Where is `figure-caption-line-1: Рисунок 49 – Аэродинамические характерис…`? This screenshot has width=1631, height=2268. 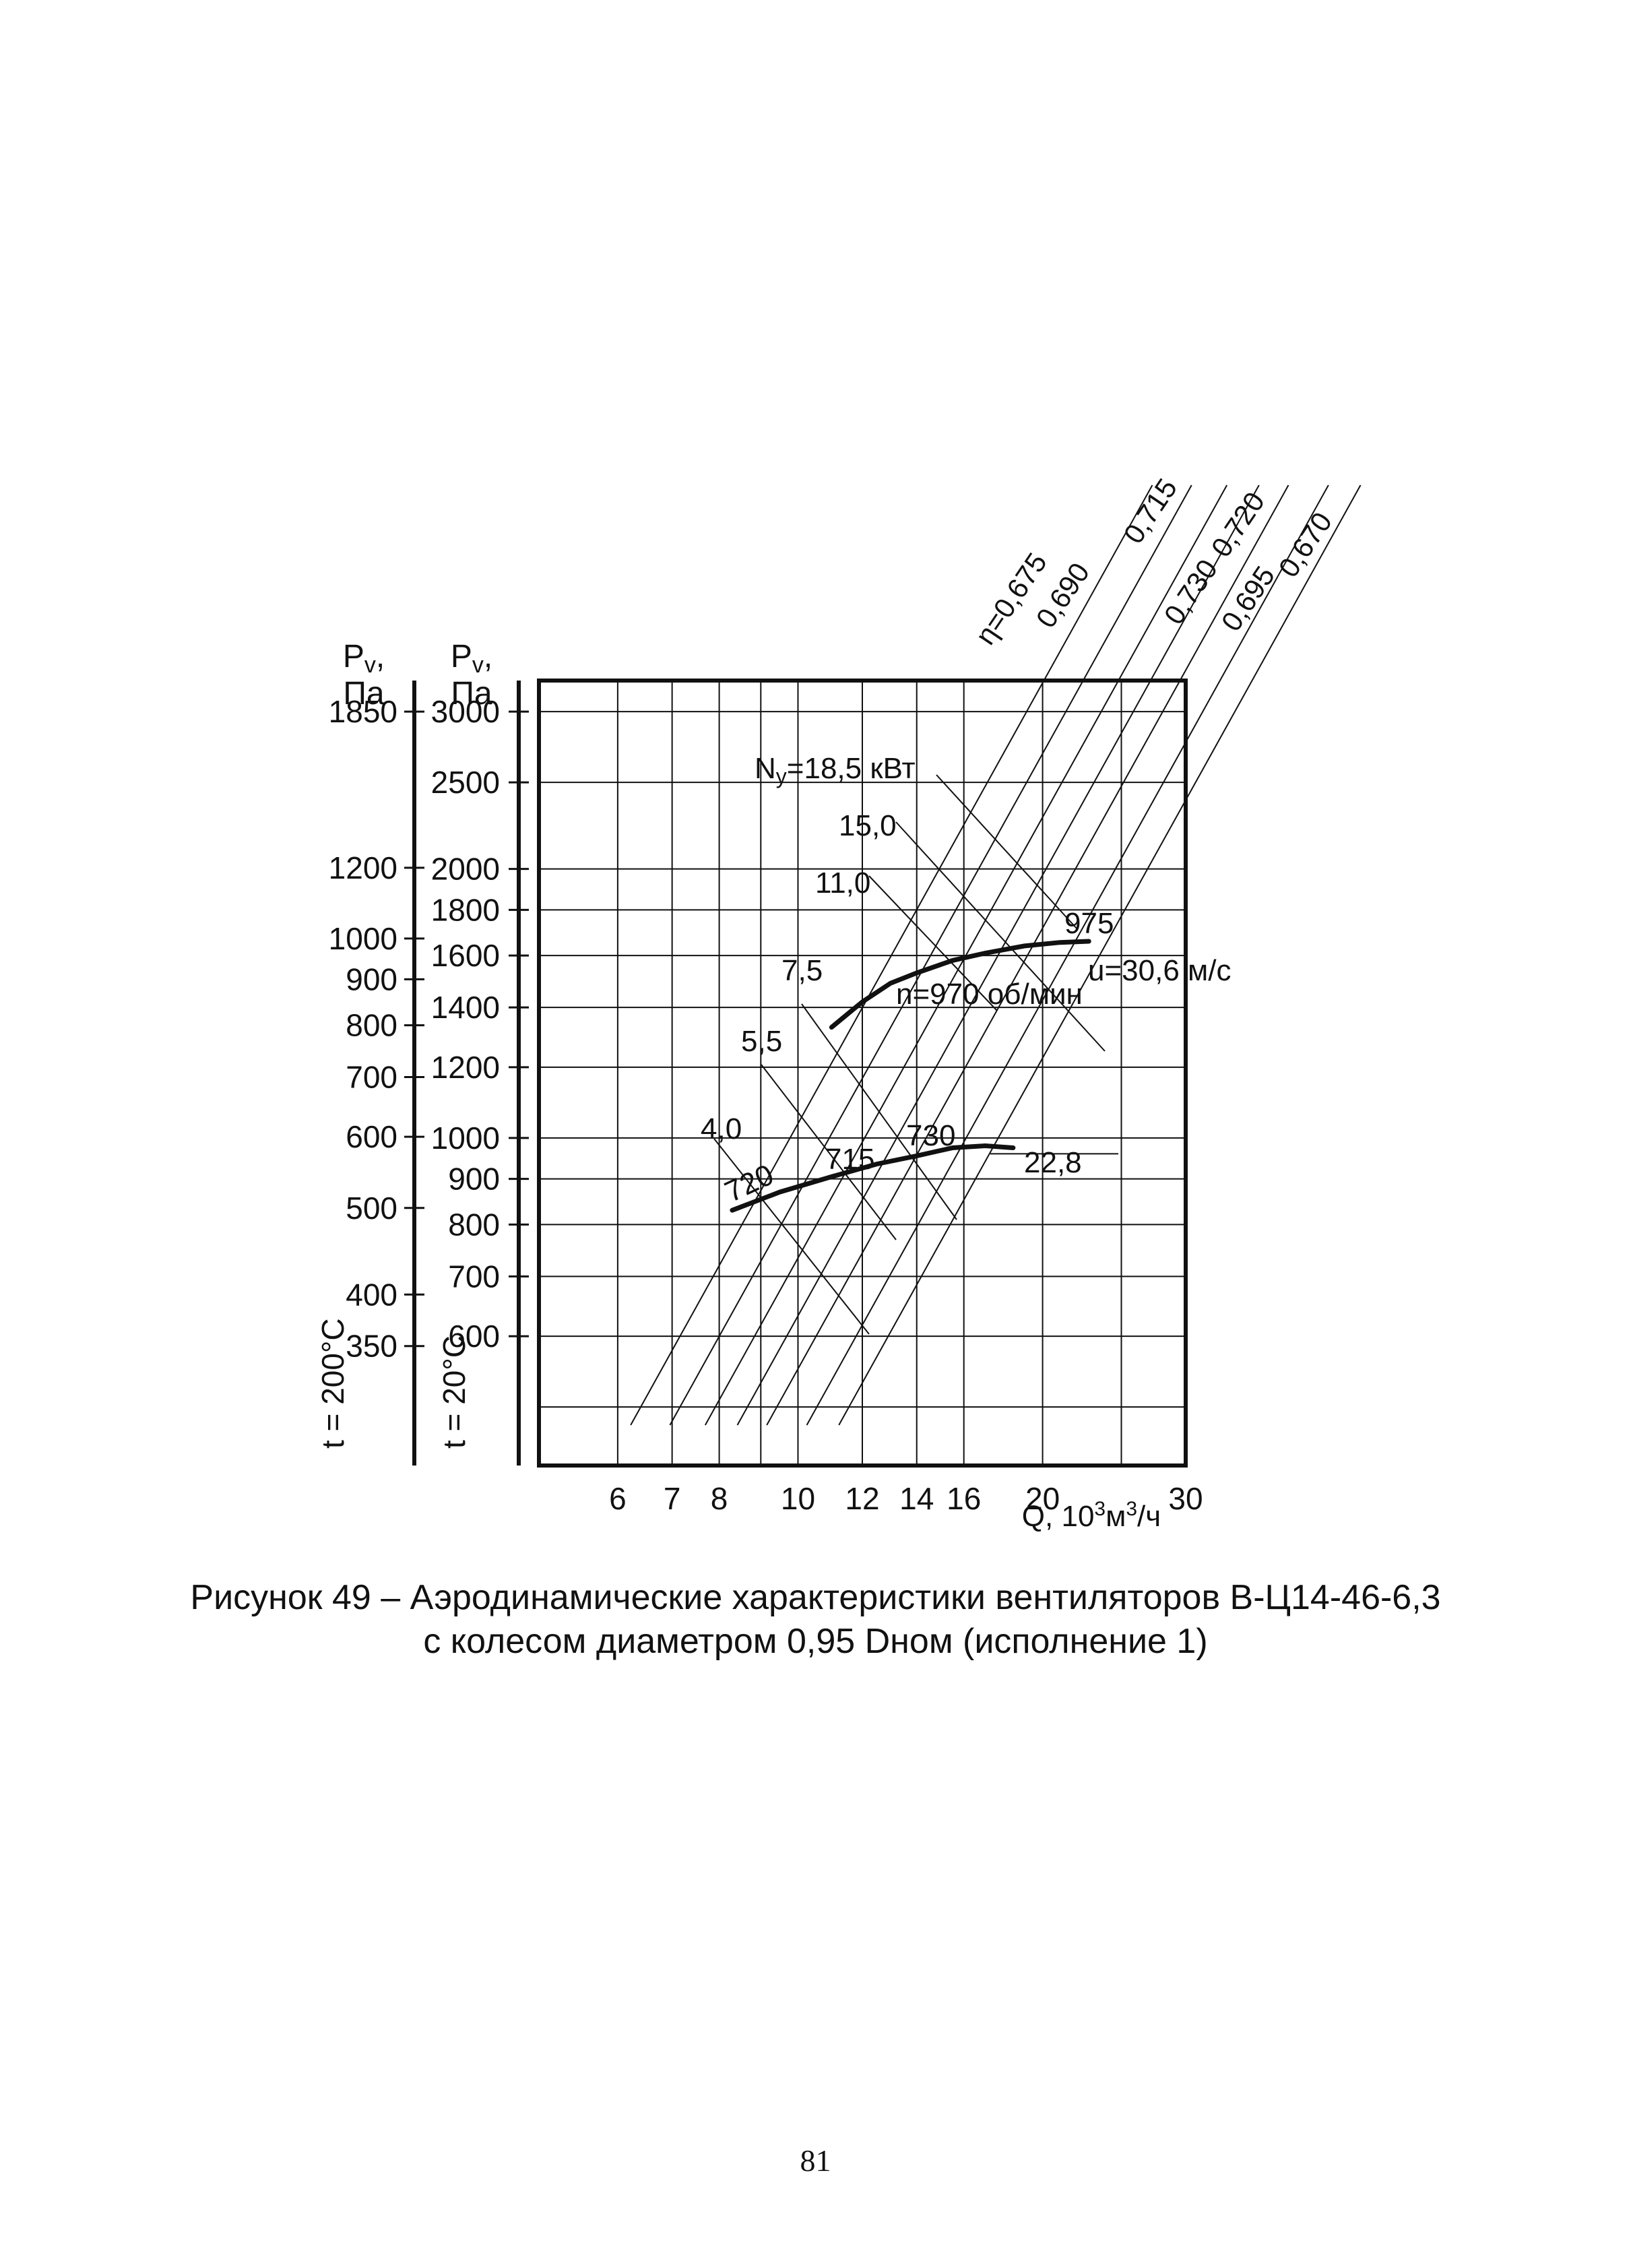 figure-caption-line-1: Рисунок 49 – Аэродинамические характерис… is located at coordinates (815, 1598).